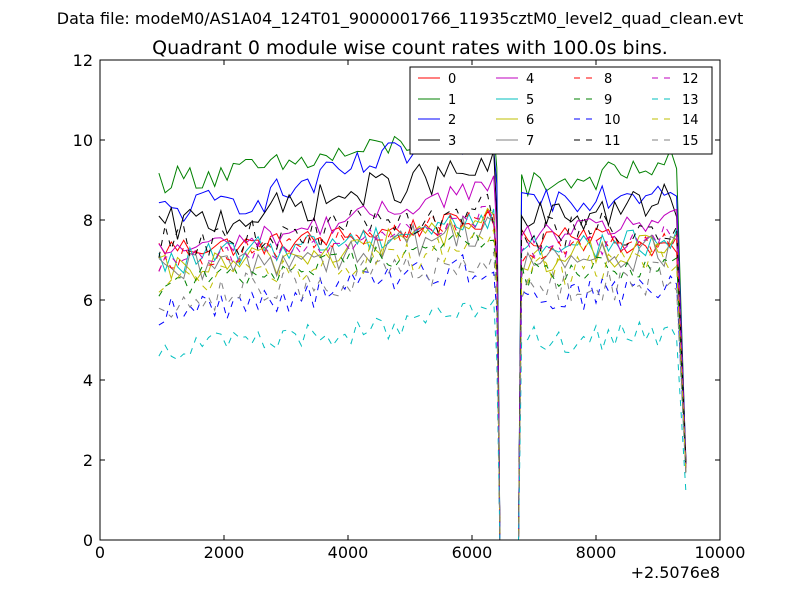 The width and height of the screenshot is (800, 600). Describe the element at coordinates (690, 100) in the screenshot. I see `legend-label-13: 13` at that location.